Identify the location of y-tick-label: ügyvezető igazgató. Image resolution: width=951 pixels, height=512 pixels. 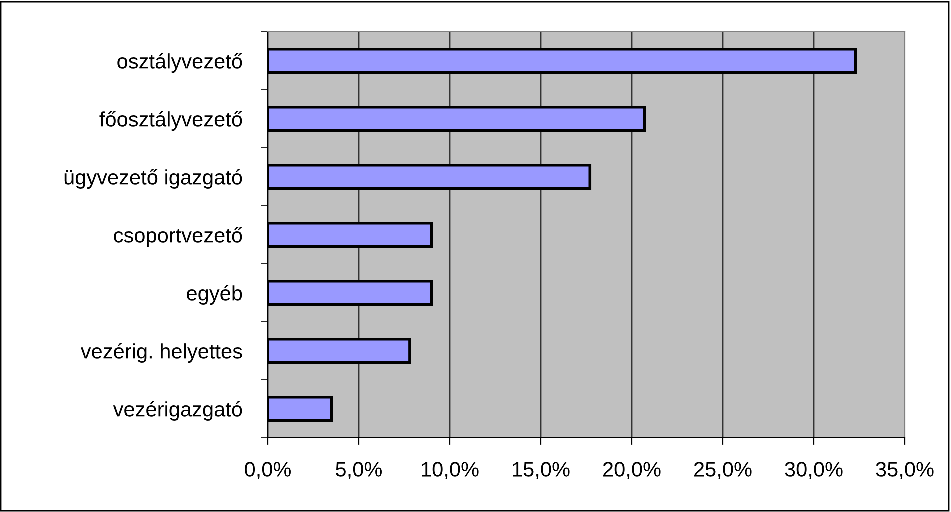
(153, 179).